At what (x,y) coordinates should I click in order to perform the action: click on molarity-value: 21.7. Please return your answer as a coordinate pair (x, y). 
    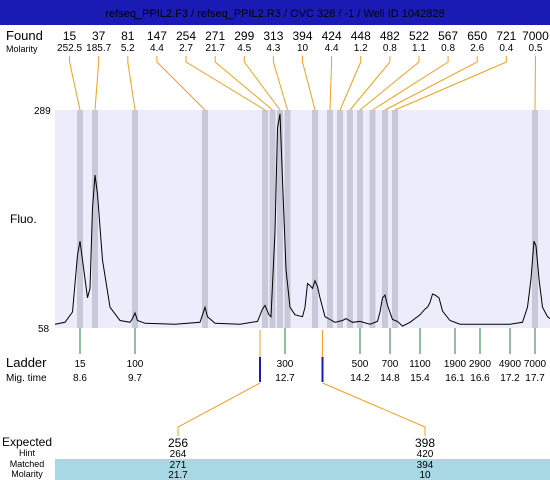
    Looking at the image, I should click on (178, 475).